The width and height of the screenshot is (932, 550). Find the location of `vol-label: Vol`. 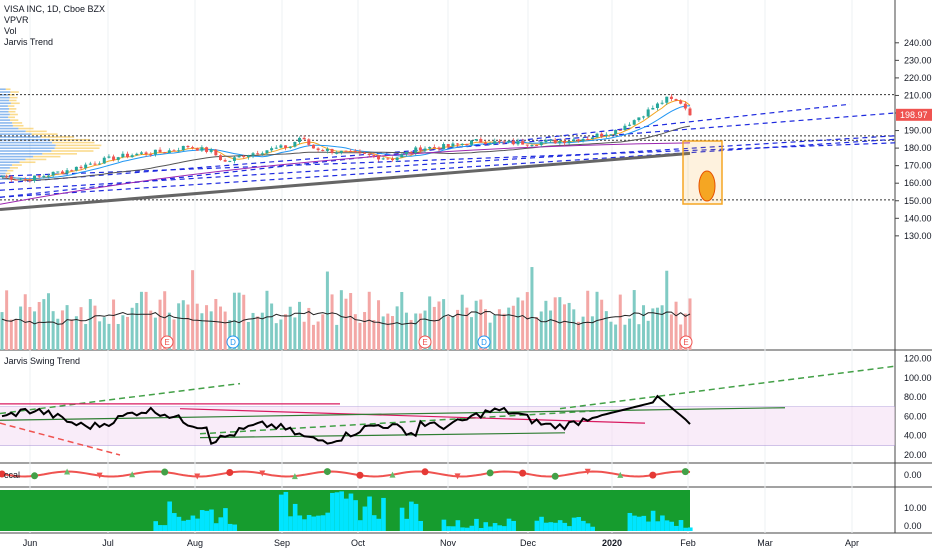

vol-label: Vol is located at coordinates (10, 31).